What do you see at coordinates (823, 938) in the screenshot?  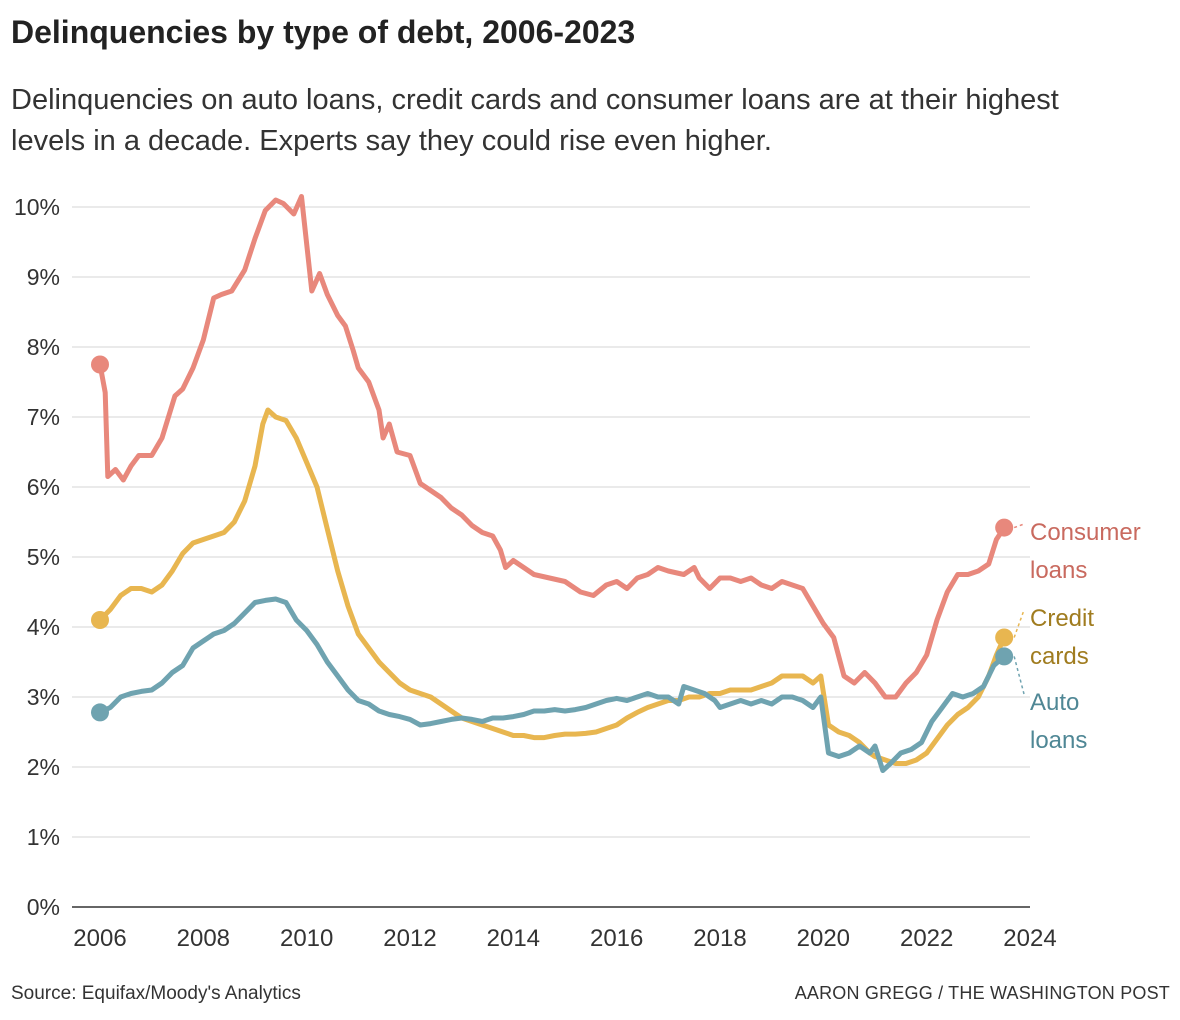 I see `x-tick-label: 2020` at bounding box center [823, 938].